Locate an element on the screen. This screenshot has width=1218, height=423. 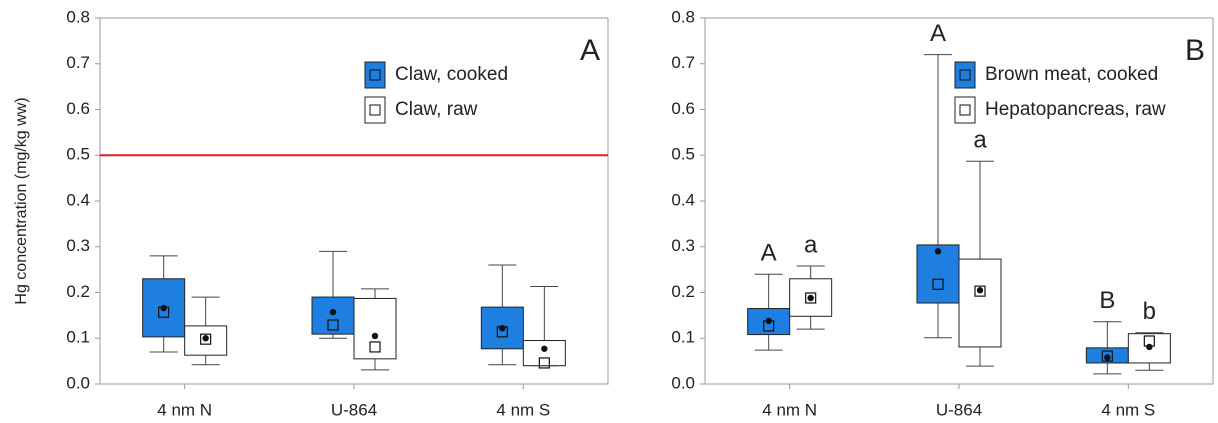
panel-label: B is located at coordinates (1195, 50).